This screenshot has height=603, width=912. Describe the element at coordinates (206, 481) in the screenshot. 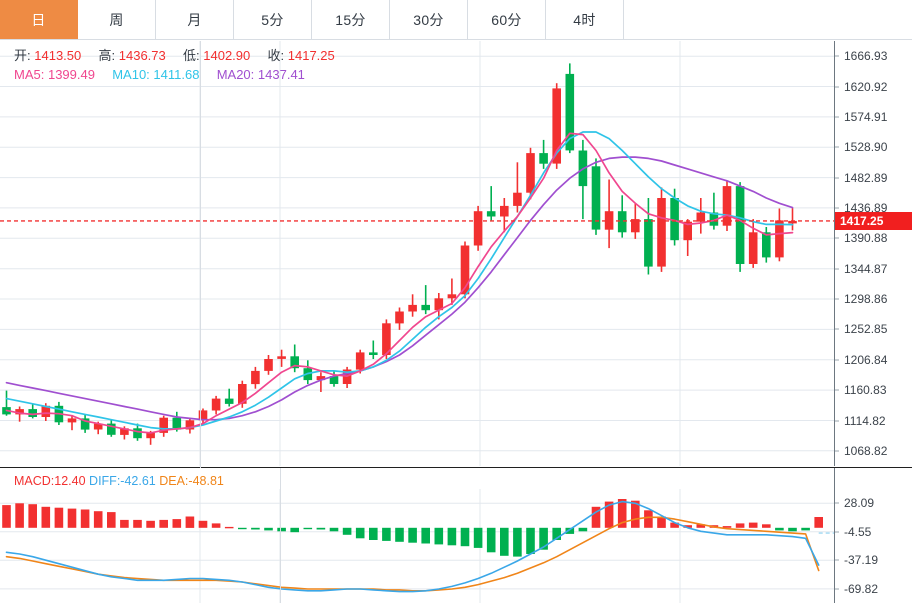

I see `dea-value: -48.81` at that location.